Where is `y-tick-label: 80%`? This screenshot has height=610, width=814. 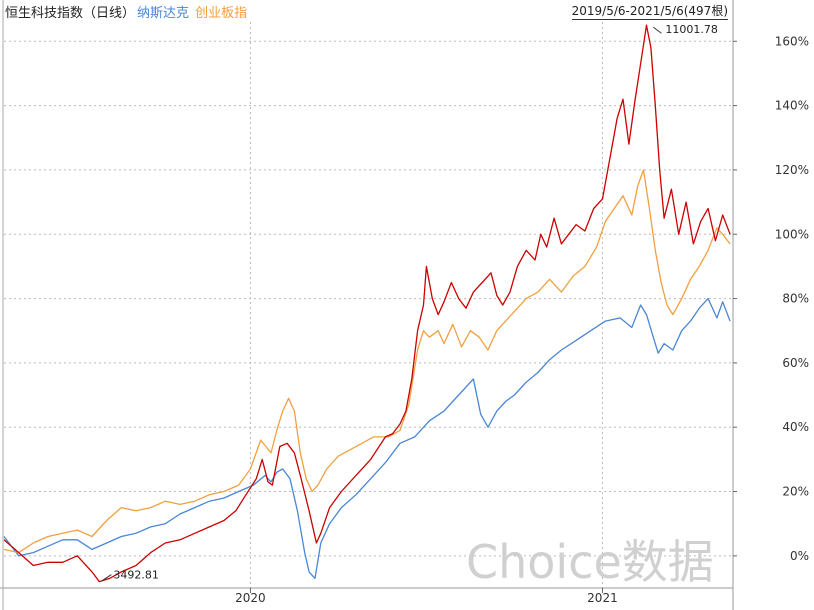
y-tick-label: 80% is located at coordinates (795, 299).